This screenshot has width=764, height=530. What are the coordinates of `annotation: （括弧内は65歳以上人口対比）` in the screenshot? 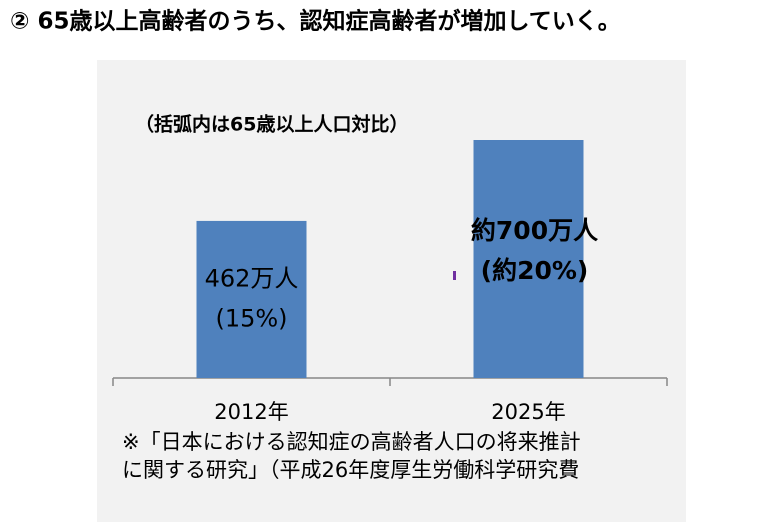 It's located at (271, 124).